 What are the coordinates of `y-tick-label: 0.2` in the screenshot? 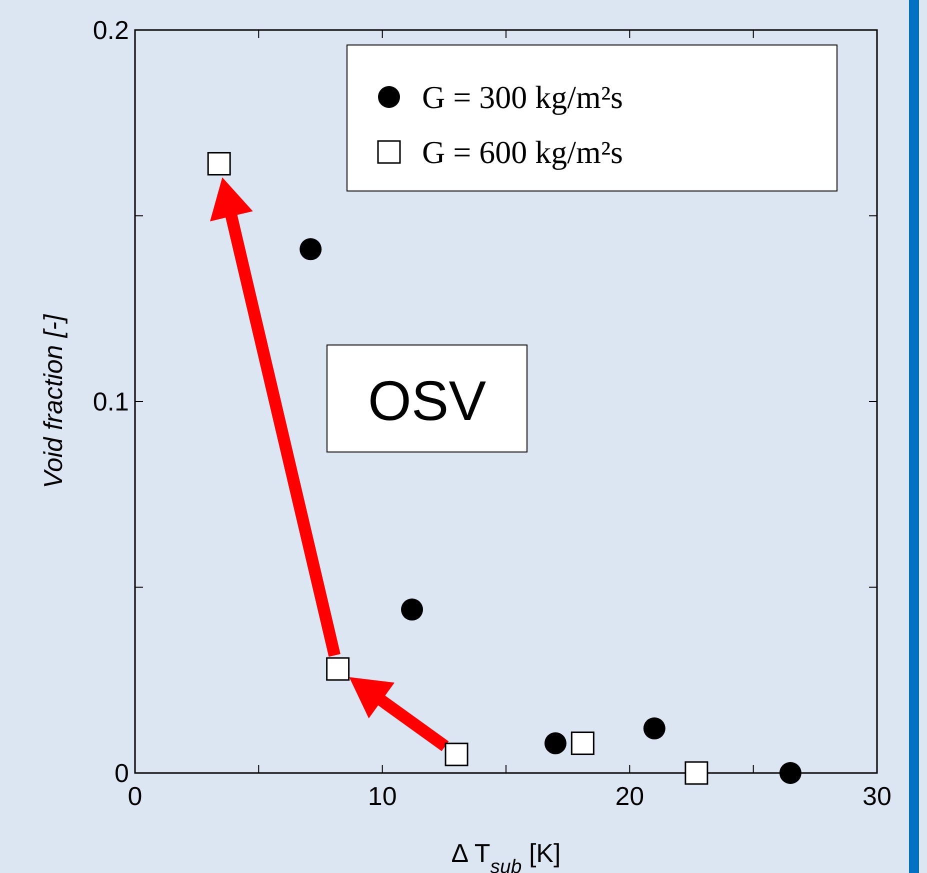 It's located at (110, 30).